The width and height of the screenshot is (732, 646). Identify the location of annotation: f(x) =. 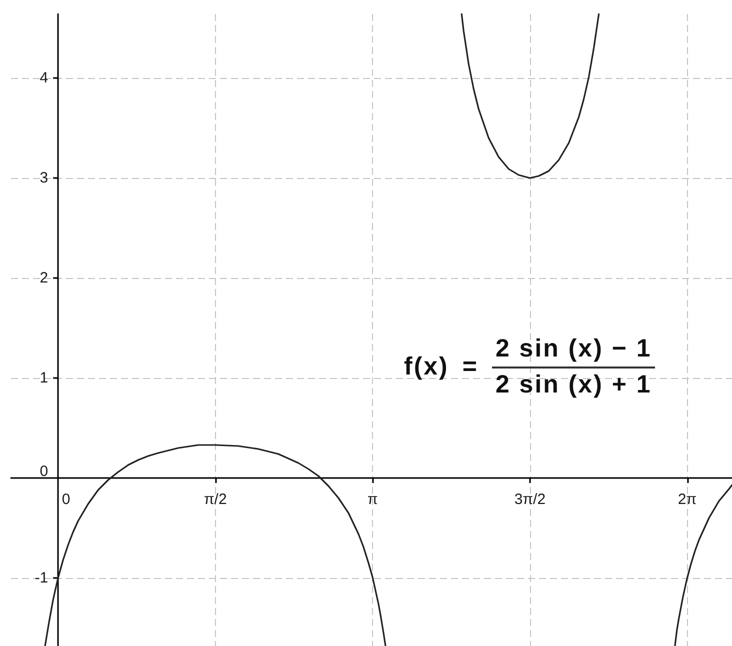
(441, 367).